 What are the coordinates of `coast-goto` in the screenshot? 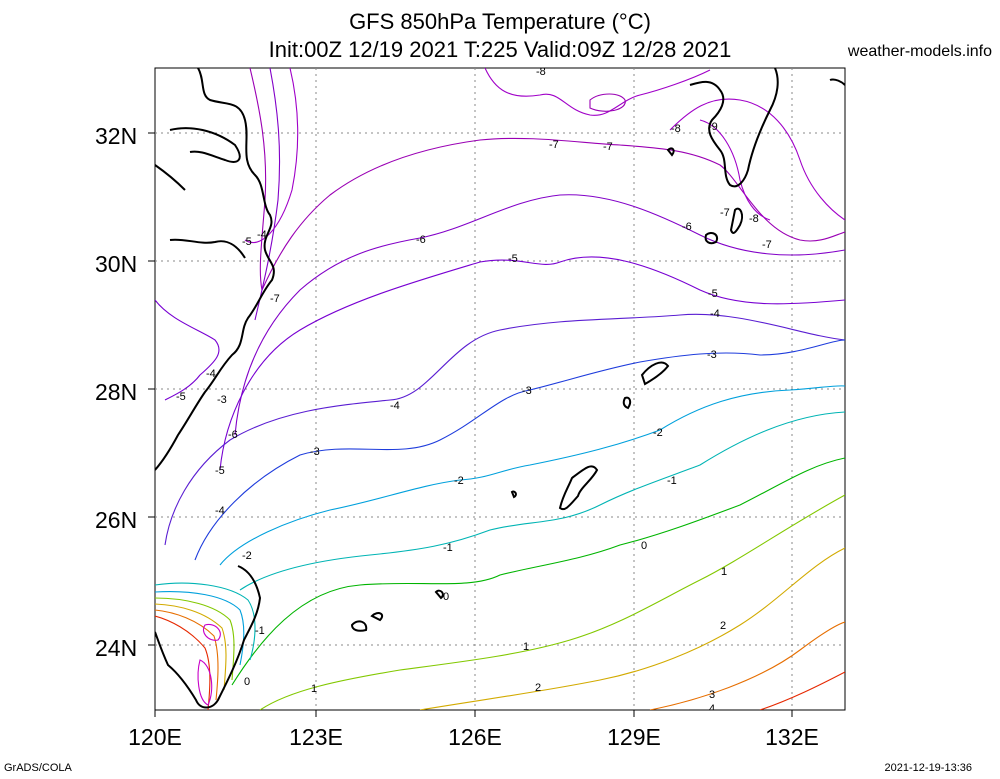 It's located at (670, 152).